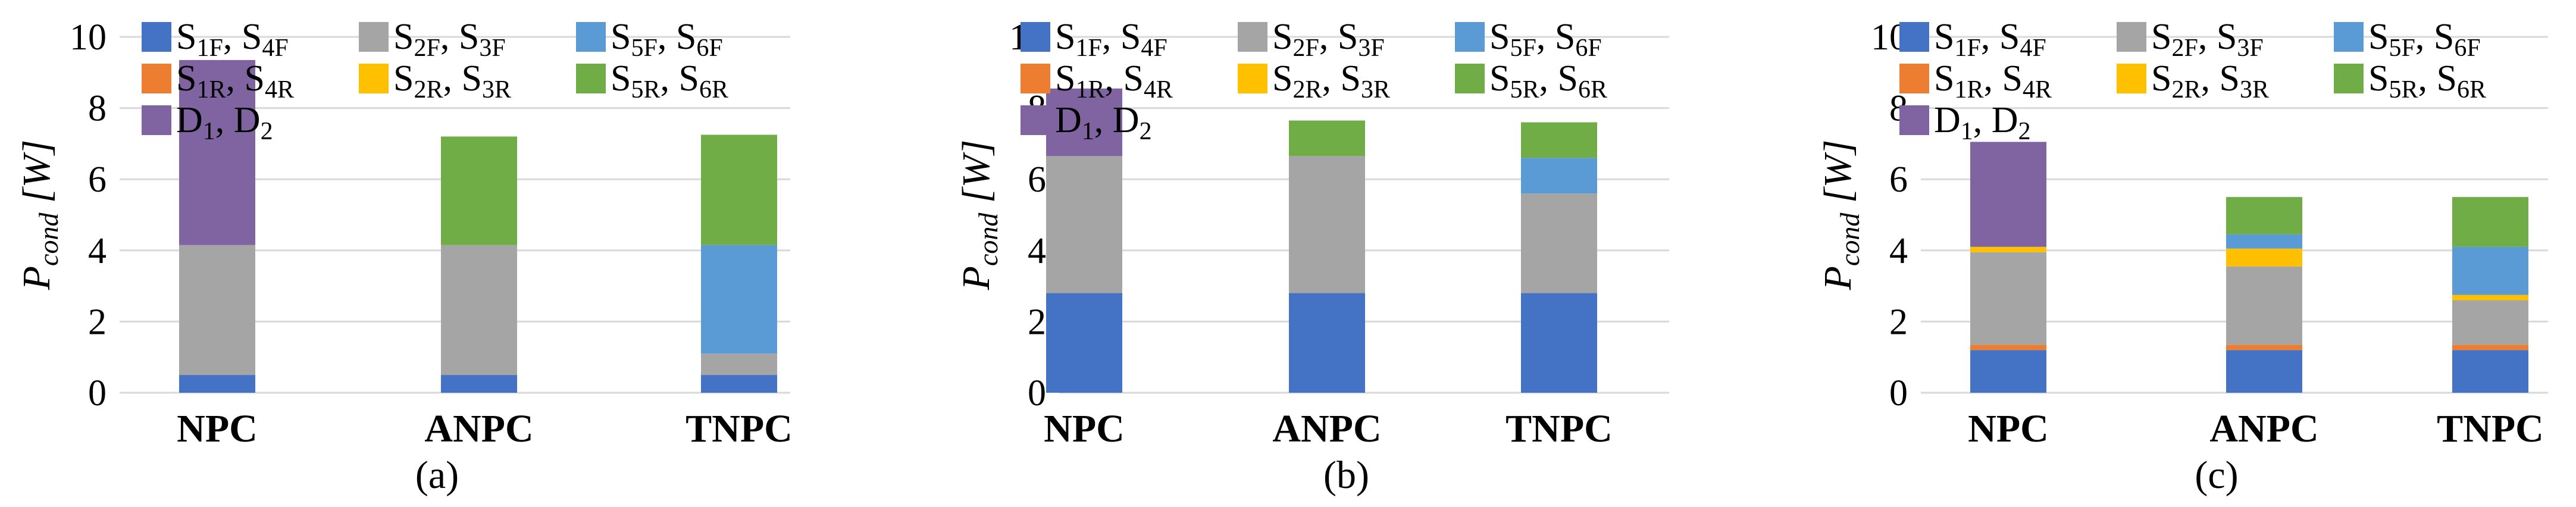  Describe the element at coordinates (1346, 475) in the screenshot. I see `panel-label: (b)` at that location.